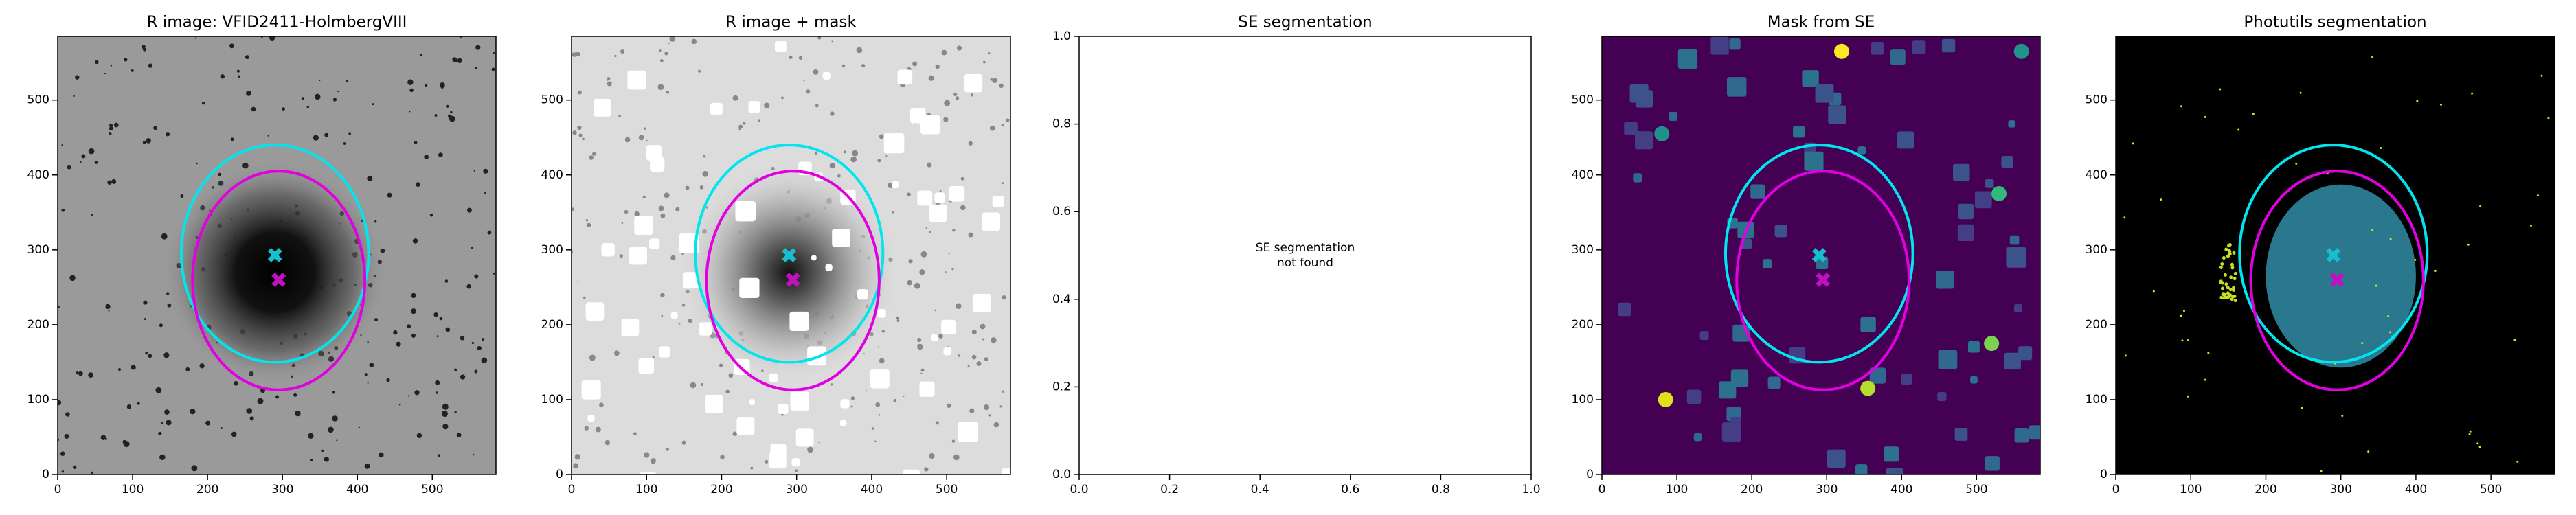 Image resolution: width=2576 pixels, height=515 pixels. What do you see at coordinates (1061, 474) in the screenshot?
I see `y-tick-label: 0.0` at bounding box center [1061, 474].